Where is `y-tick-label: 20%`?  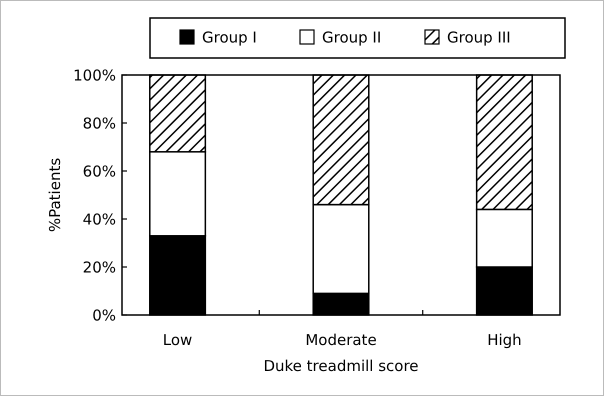
y-tick-label: 20% is located at coordinates (99, 267).